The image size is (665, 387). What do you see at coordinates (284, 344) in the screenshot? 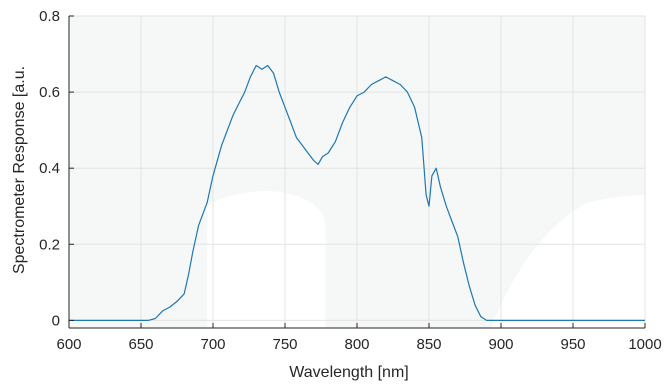
I see `x-tick-label: 750` at bounding box center [284, 344].